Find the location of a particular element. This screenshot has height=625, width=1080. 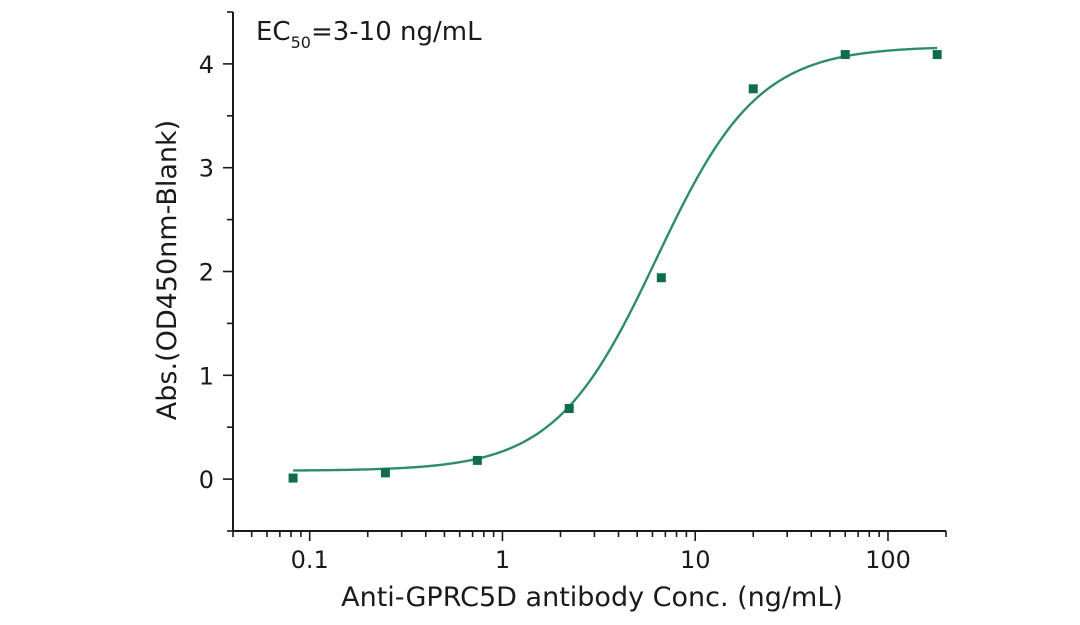

x-tick-label: 100 is located at coordinates (888, 560).